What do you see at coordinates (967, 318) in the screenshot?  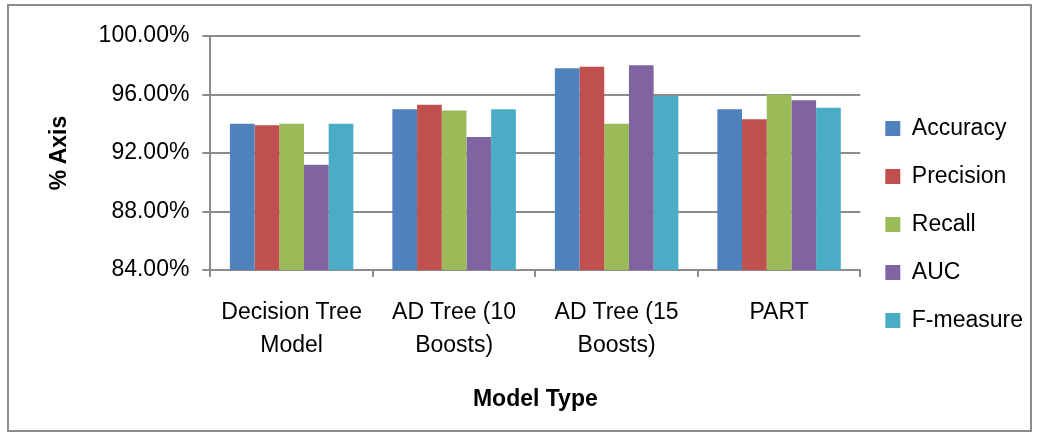 I see `legend-label: F-measure` at bounding box center [967, 318].